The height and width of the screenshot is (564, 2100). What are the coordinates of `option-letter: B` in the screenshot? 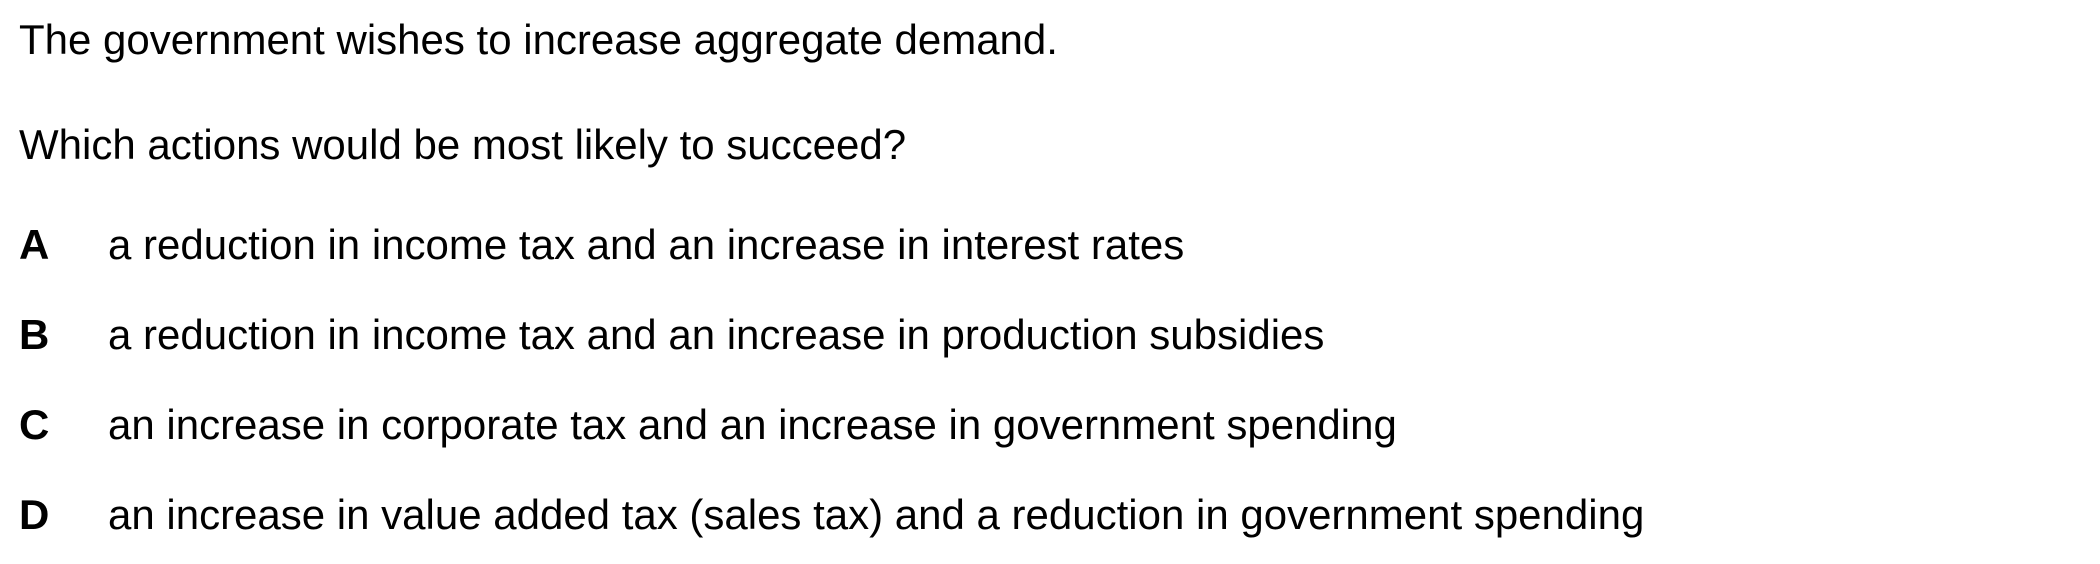 It's located at (34, 334).